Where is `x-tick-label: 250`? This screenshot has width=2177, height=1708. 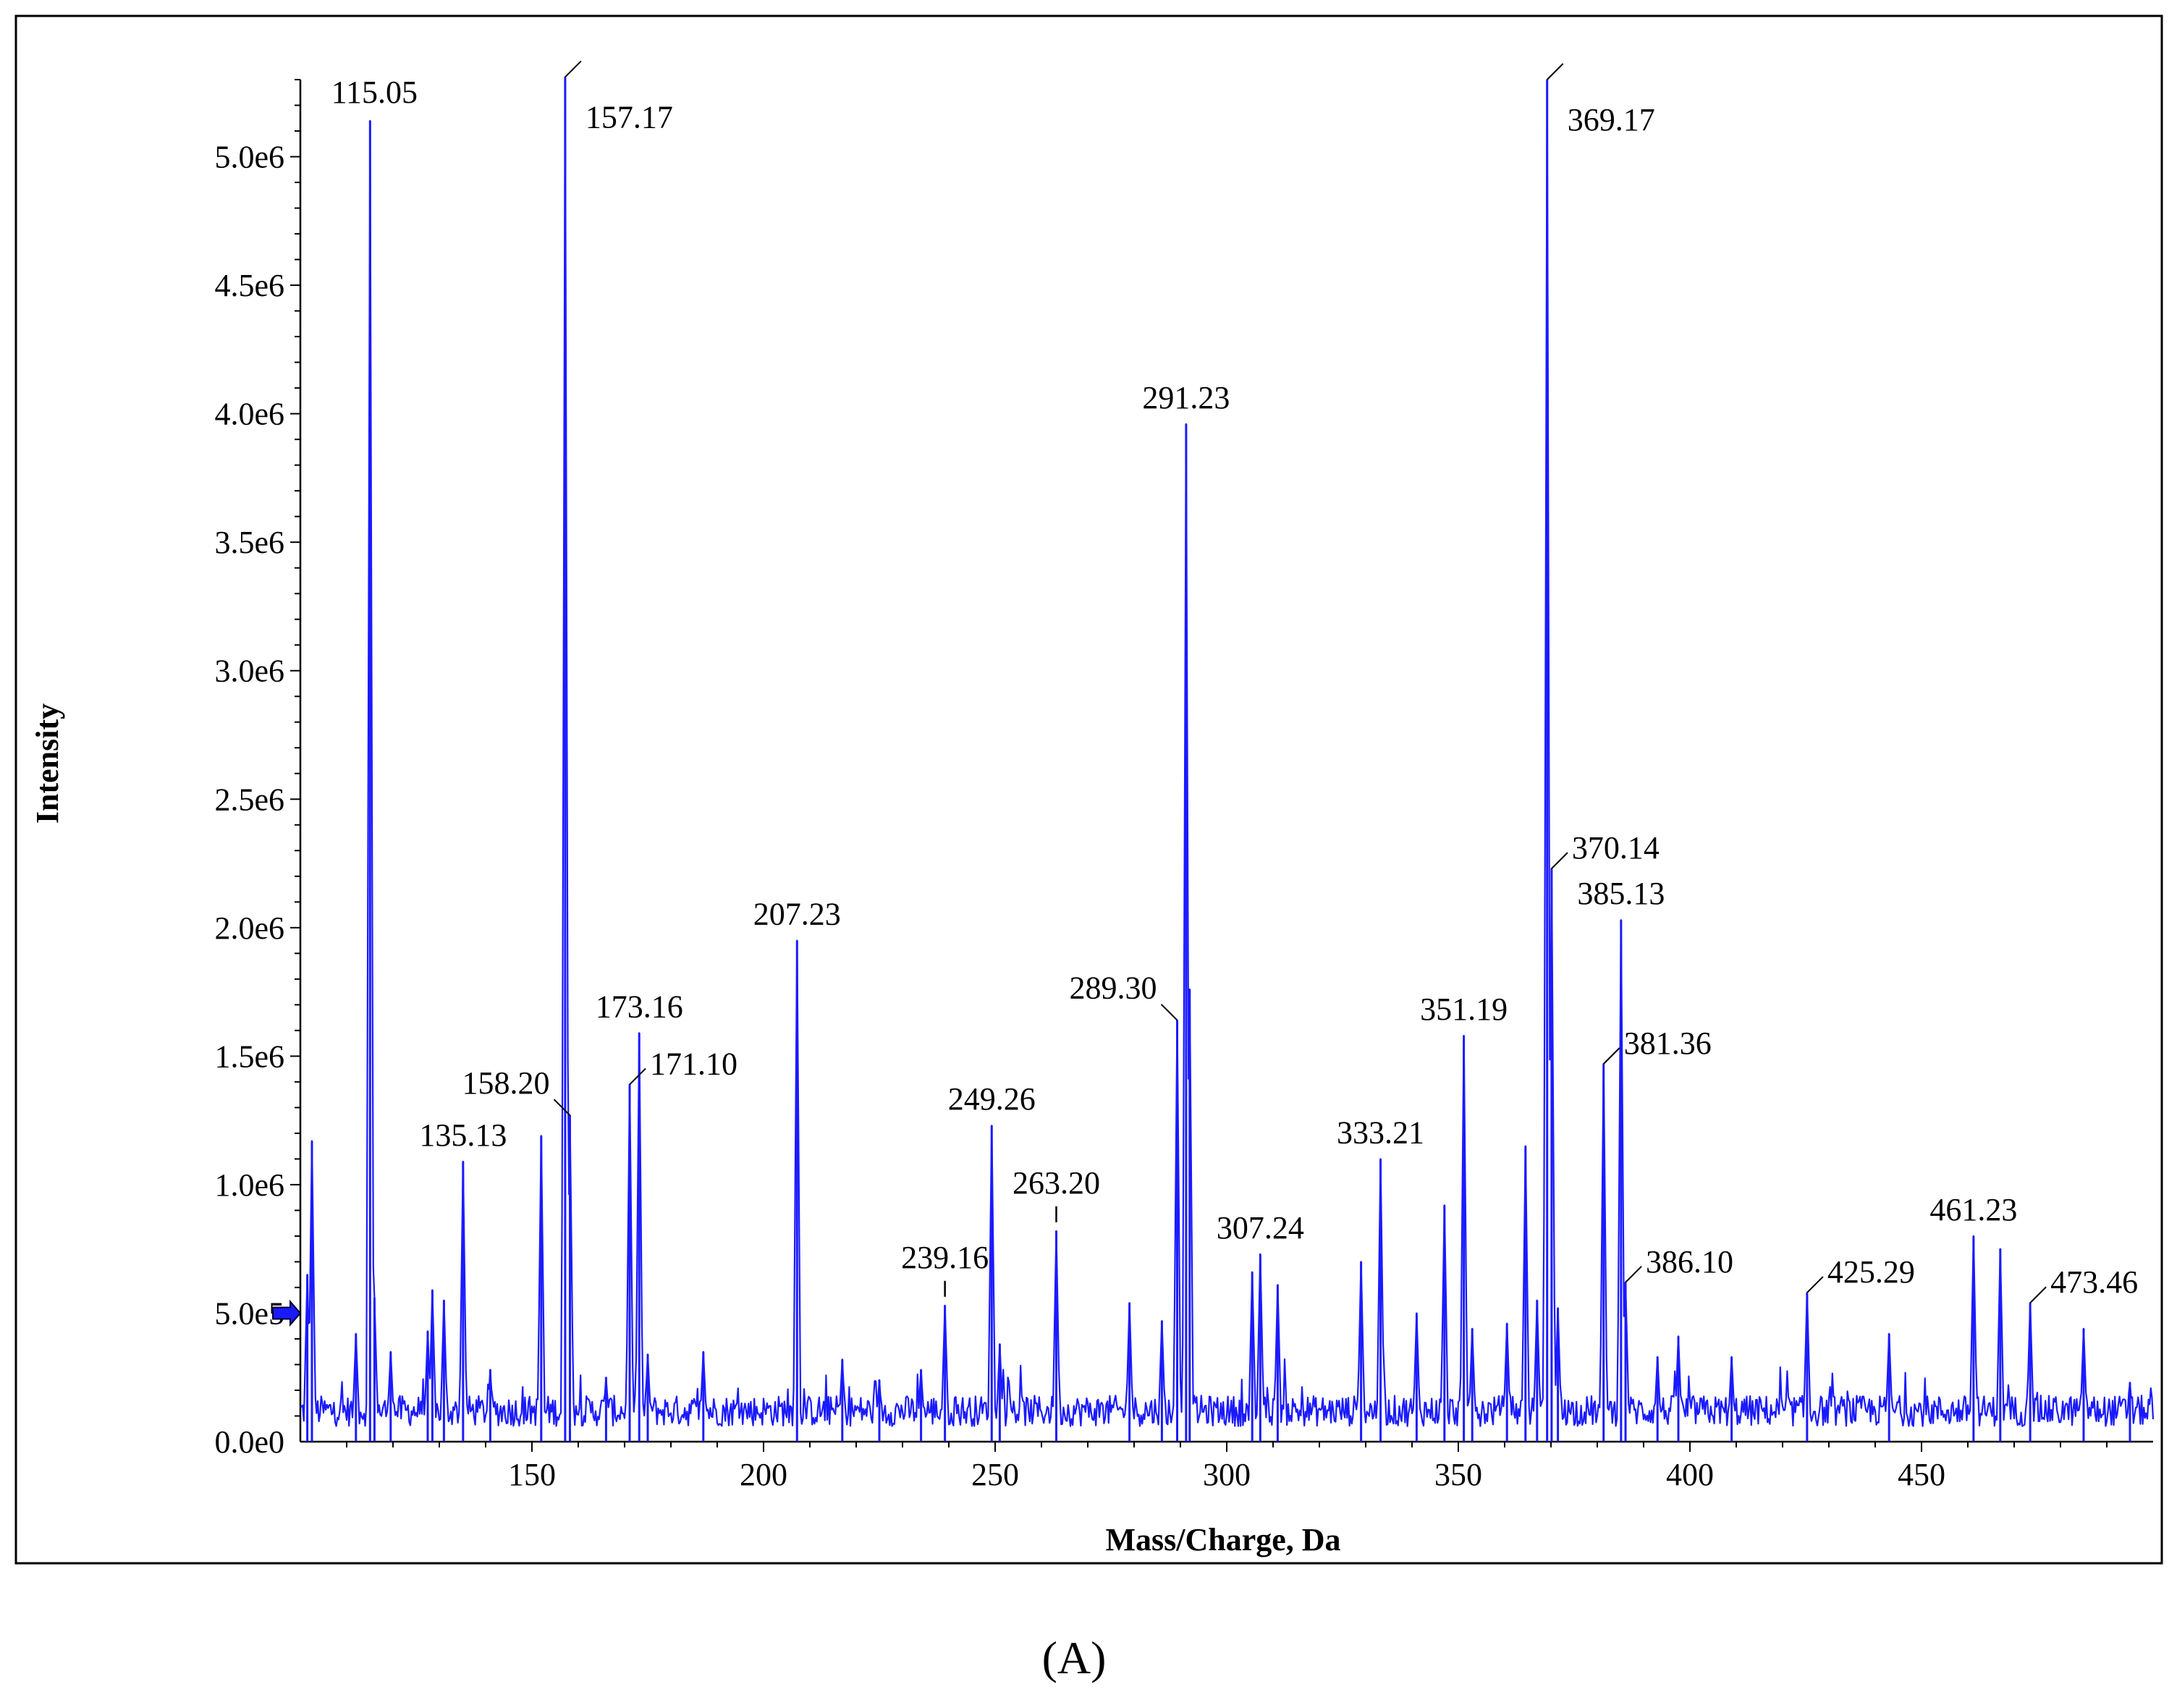 x-tick-label: 250 is located at coordinates (995, 1474).